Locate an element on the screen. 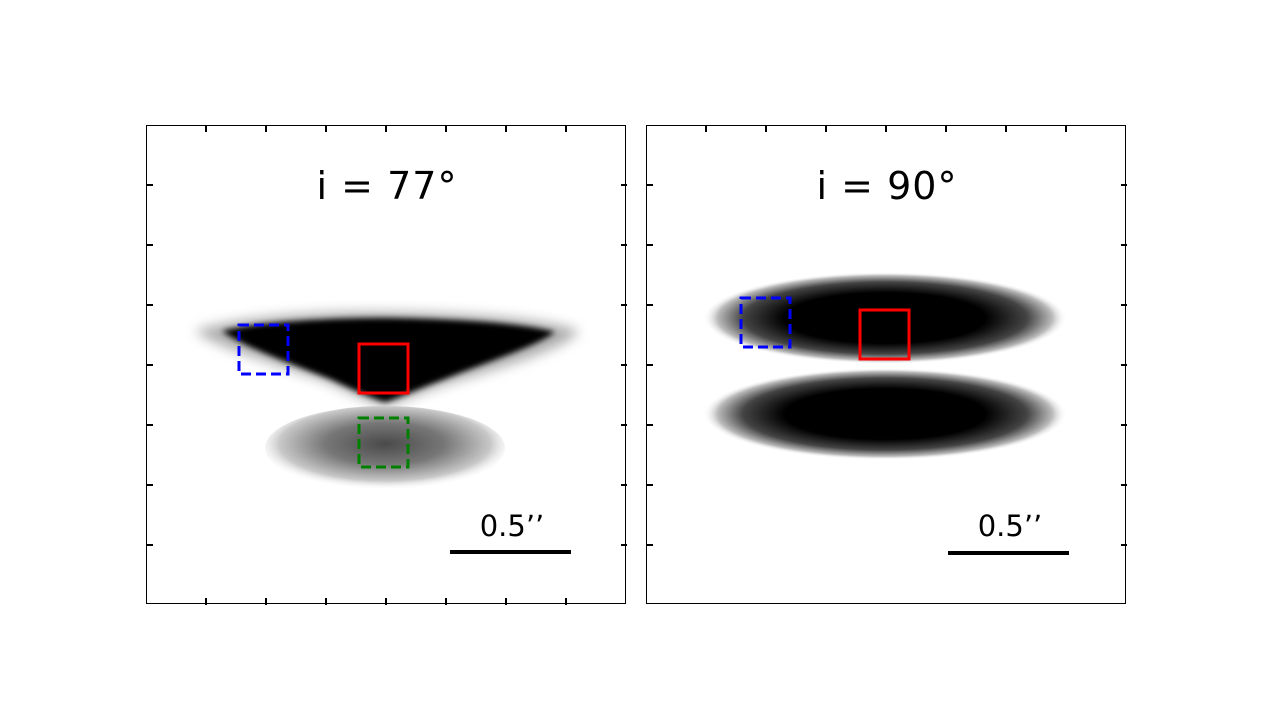 This screenshot has width=1278, height=719. blue-offset-box-right is located at coordinates (765, 322).